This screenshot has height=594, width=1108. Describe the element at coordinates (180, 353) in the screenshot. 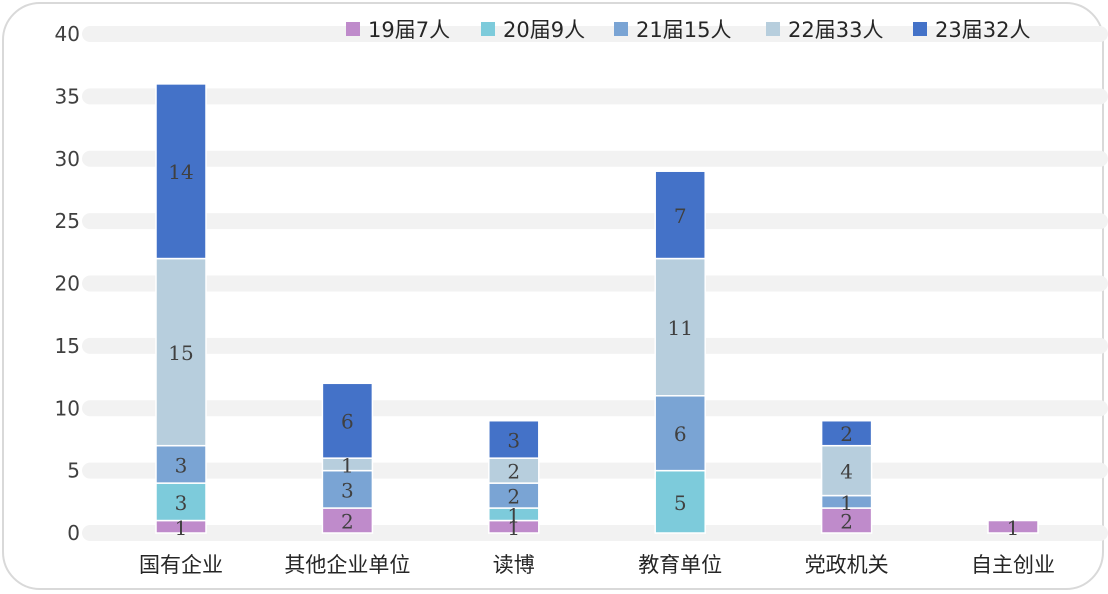

I see `data-label: 15` at that location.